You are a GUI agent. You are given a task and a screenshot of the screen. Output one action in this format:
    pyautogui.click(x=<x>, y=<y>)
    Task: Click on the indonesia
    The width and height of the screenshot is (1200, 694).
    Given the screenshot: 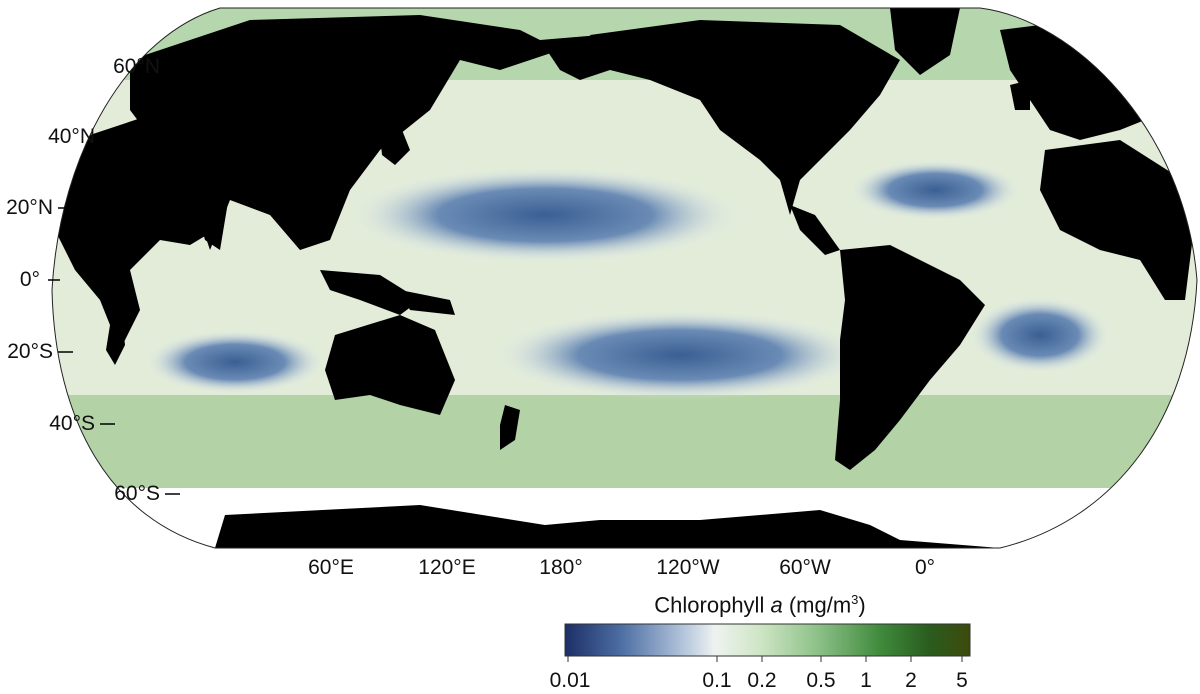 What is the action you would take?
    pyautogui.click(x=370, y=292)
    